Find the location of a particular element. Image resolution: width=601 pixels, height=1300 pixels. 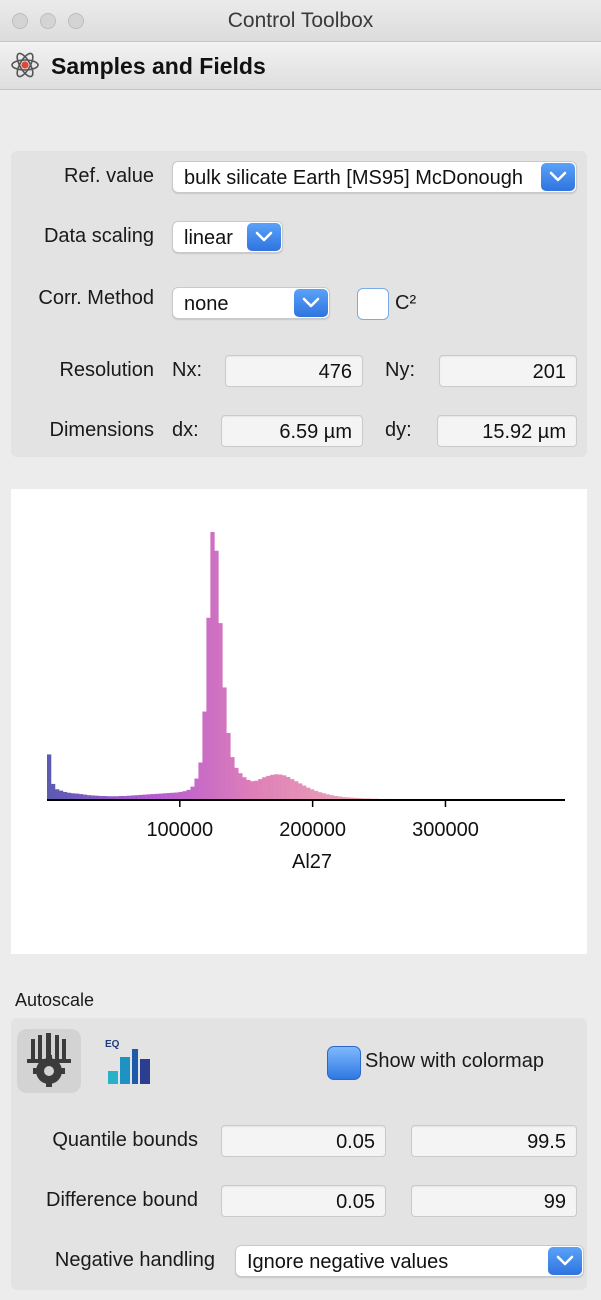

x-tick-label: 200000 is located at coordinates (312, 830).